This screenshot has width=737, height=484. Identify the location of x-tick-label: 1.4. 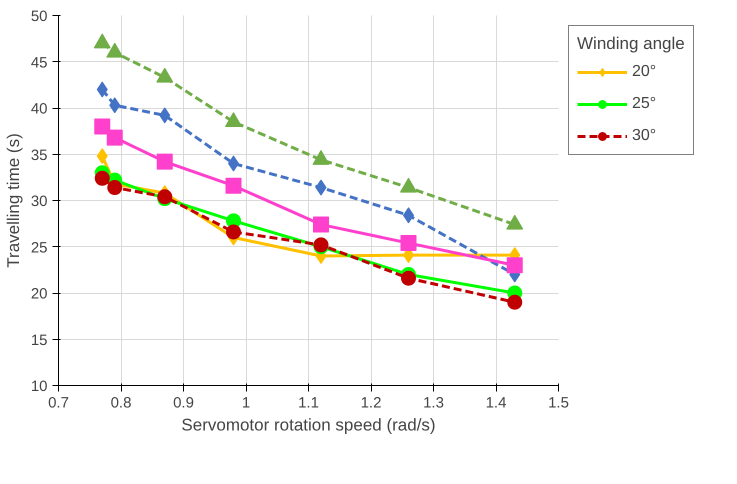
(496, 403).